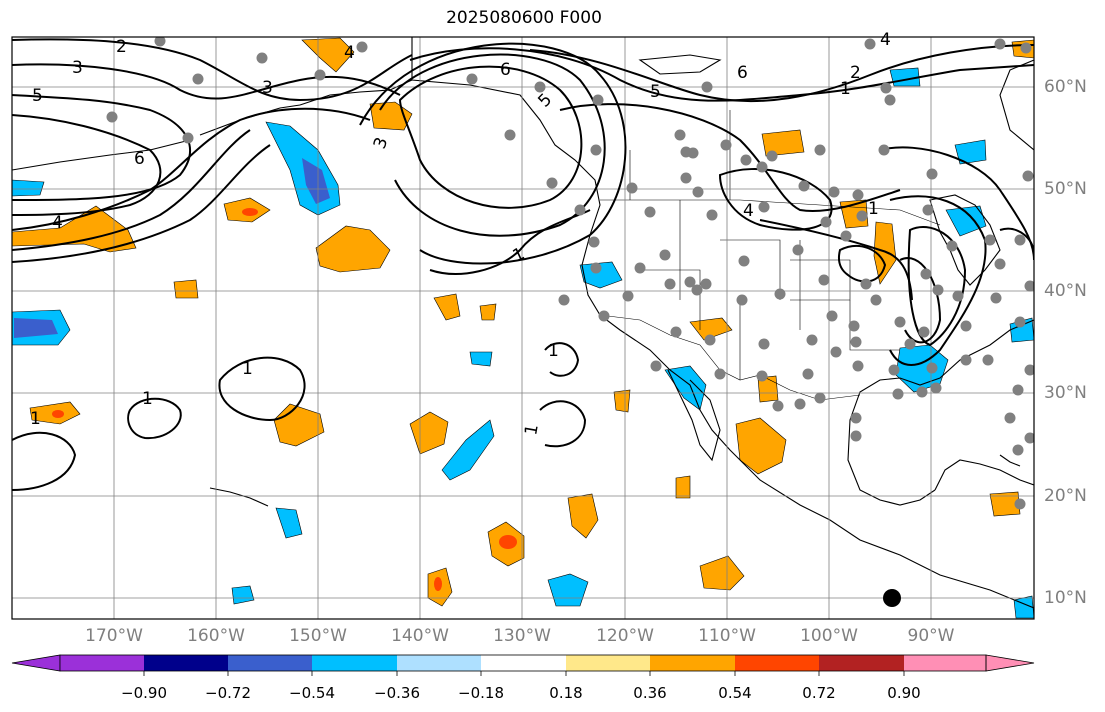 The height and width of the screenshot is (712, 1105). I want to click on map-title: 2025080600 F000, so click(524, 18).